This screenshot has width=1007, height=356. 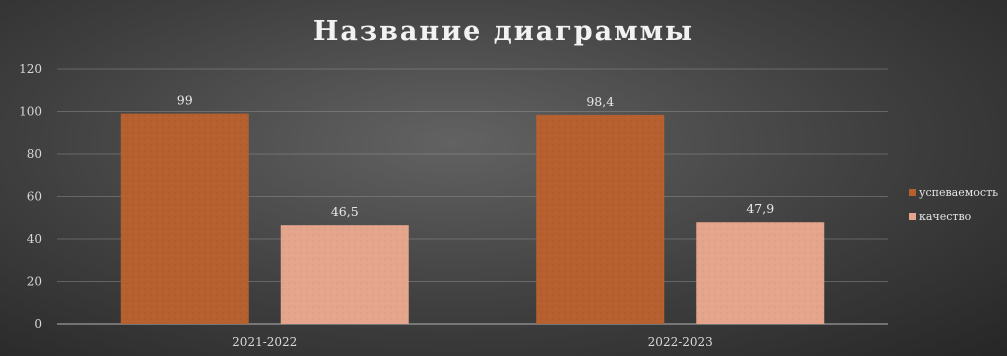 I want to click on legend-label: успеваемость, so click(x=958, y=192).